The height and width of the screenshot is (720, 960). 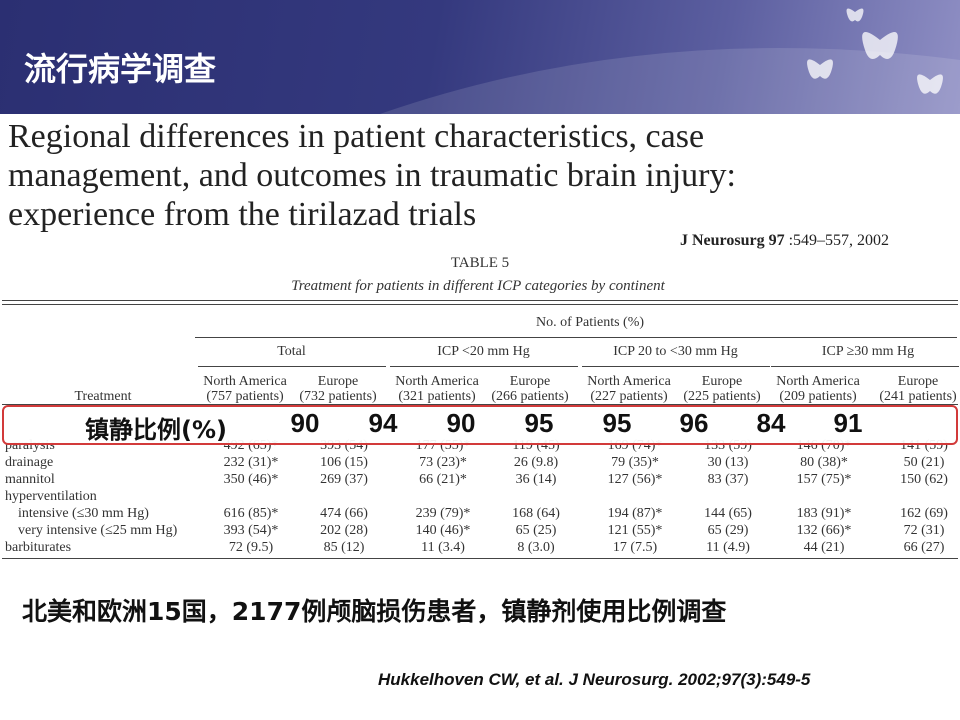 I want to click on table-caption: TABLE 5, so click(x=480, y=263).